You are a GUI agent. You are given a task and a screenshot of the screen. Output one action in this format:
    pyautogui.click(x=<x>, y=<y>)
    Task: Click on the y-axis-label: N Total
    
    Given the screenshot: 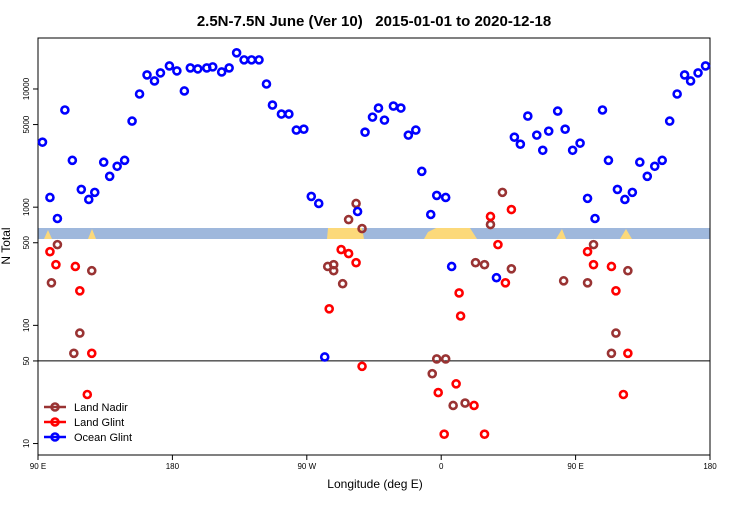 What is the action you would take?
    pyautogui.click(x=6, y=245)
    